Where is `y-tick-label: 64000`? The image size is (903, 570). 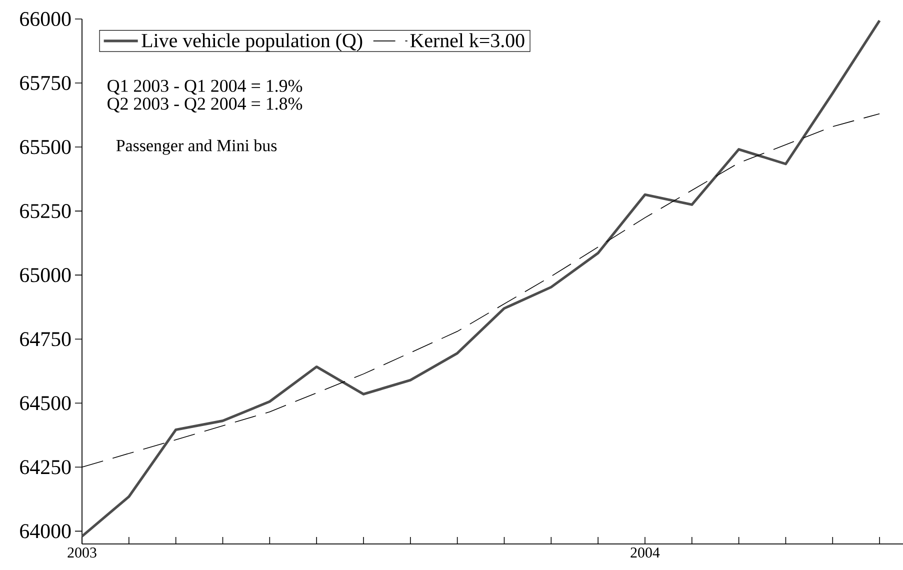 y-tick-label: 64000 is located at coordinates (45, 531).